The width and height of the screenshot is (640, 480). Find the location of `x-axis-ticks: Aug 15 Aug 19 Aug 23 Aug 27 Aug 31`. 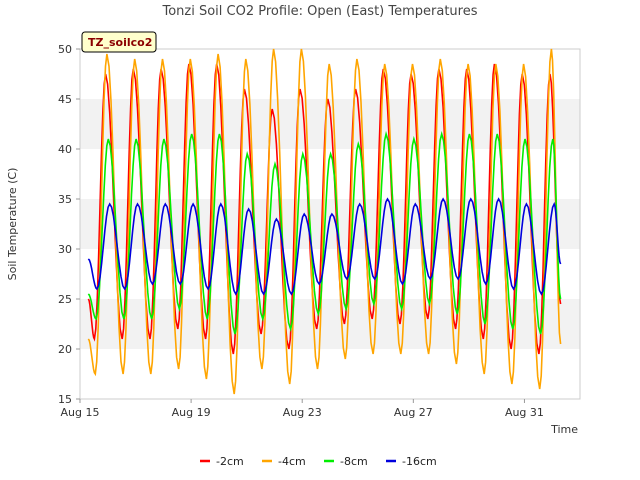

x-axis-ticks: Aug 15 Aug 19 Aug 23 Aug 27 Aug 31 is located at coordinates (302, 409).